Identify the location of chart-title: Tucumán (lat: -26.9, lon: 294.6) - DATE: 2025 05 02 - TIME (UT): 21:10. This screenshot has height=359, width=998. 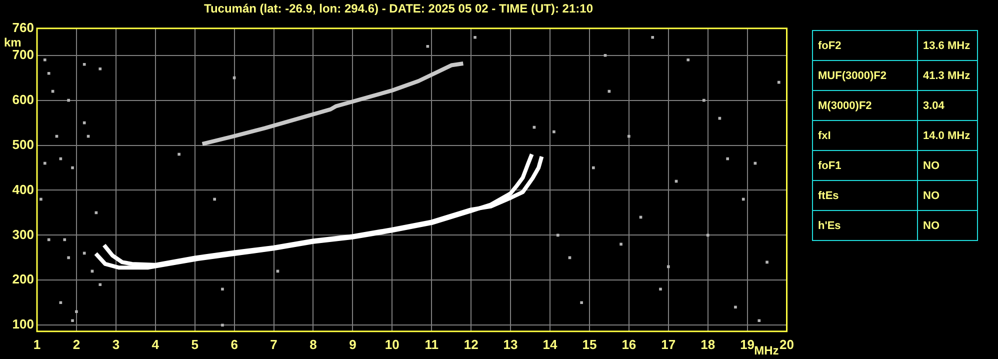
(399, 9).